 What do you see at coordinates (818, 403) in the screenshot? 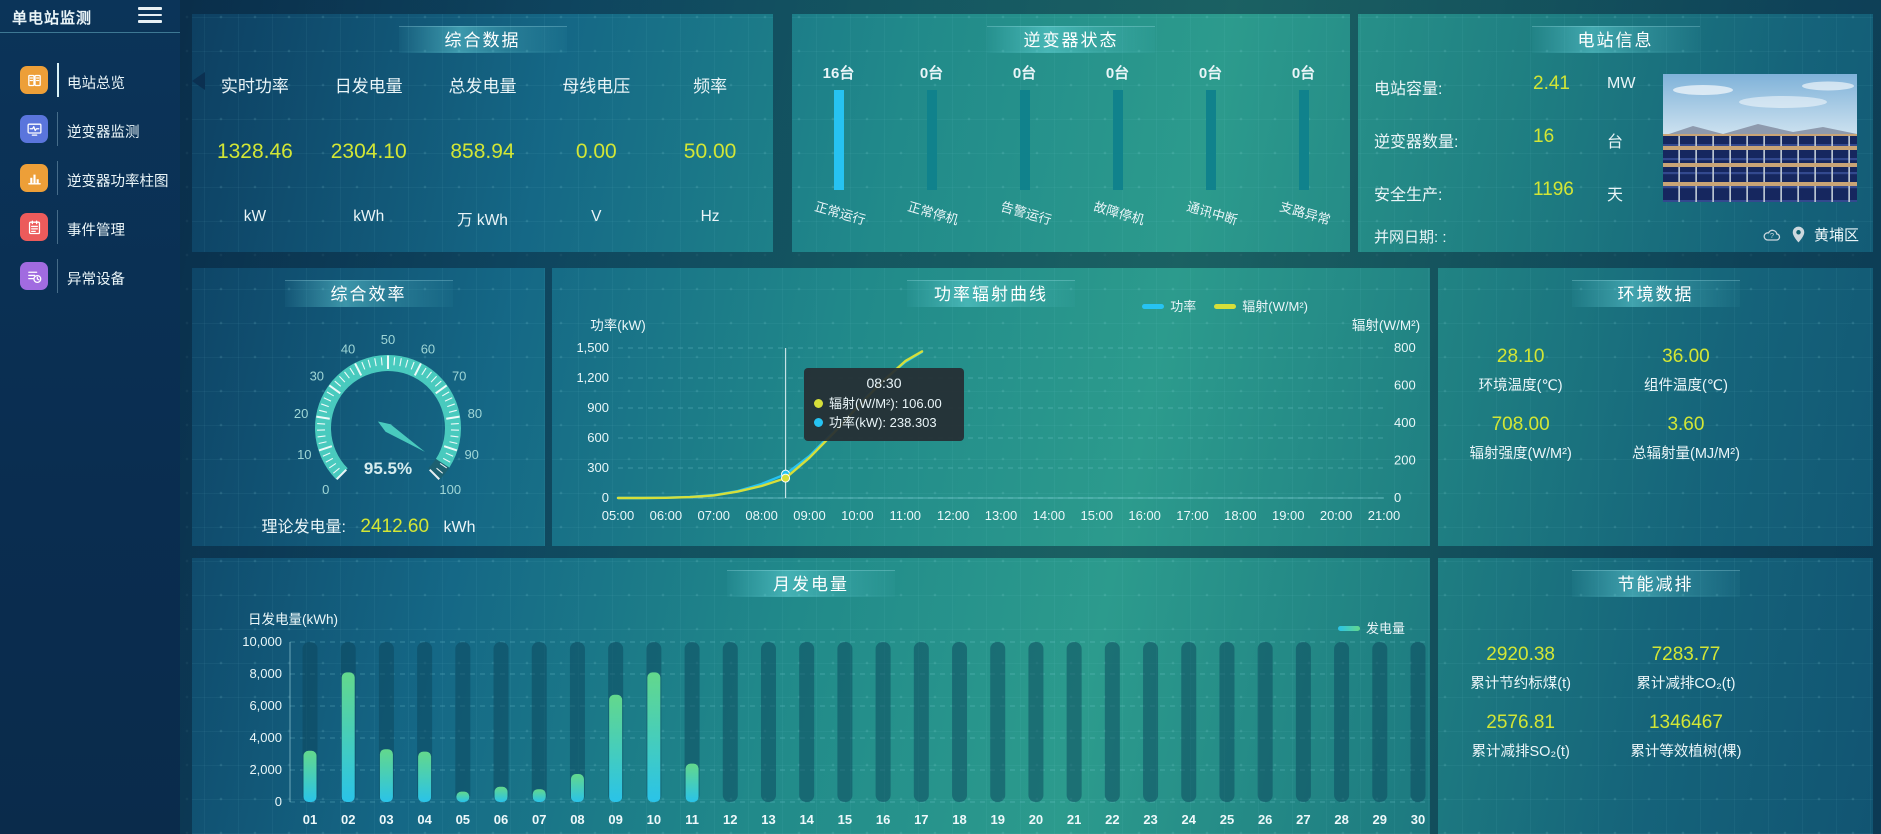
I see `radiation-dot-icon` at bounding box center [818, 403].